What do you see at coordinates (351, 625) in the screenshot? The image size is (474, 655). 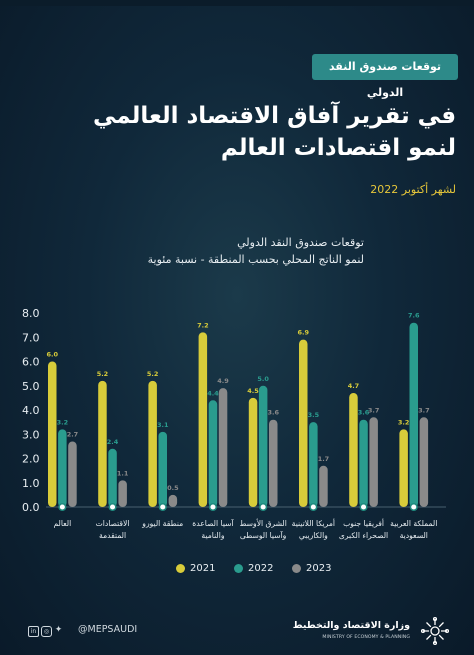 I see `ministry-name-ar: وزارة الاقتصاد والتخطيط` at bounding box center [351, 625].